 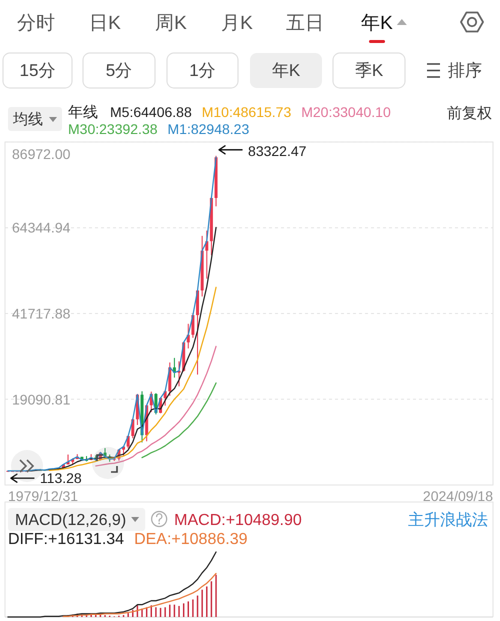 I want to click on text: 季K, so click(x=369, y=70).